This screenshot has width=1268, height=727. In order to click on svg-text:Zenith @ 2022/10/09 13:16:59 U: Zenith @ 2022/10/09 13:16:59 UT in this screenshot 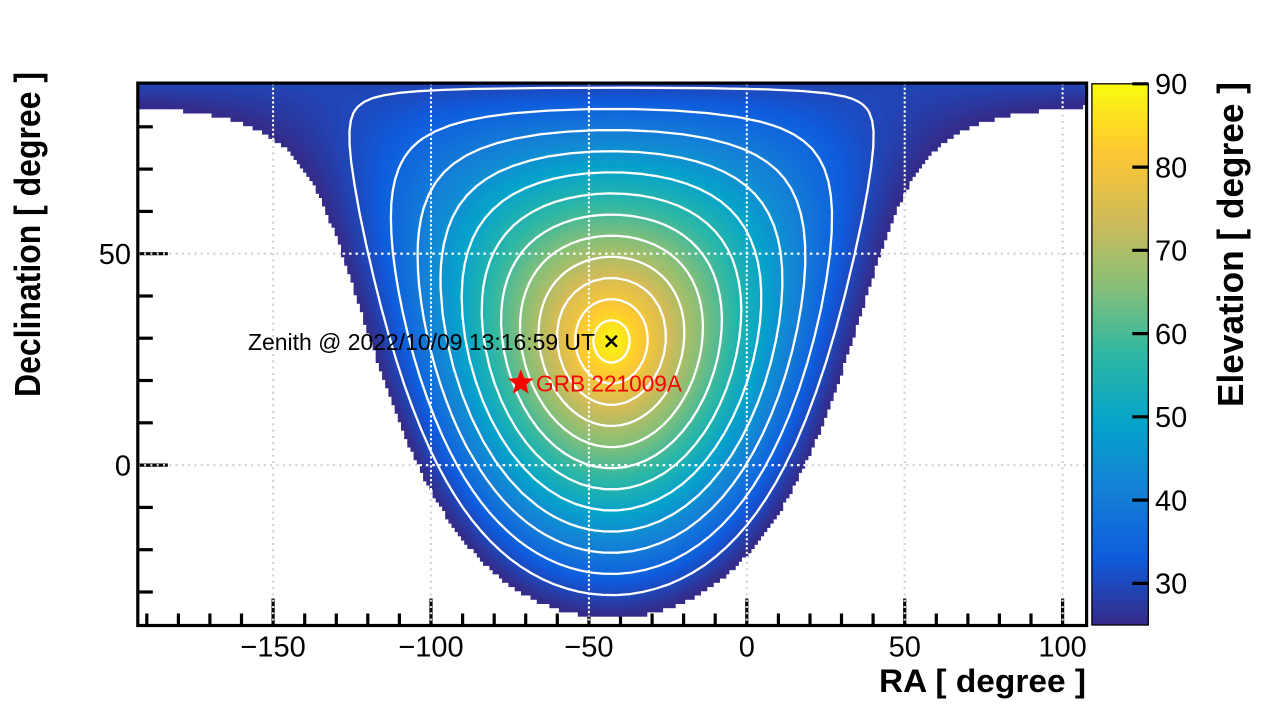, I will do `click(421, 342)`.